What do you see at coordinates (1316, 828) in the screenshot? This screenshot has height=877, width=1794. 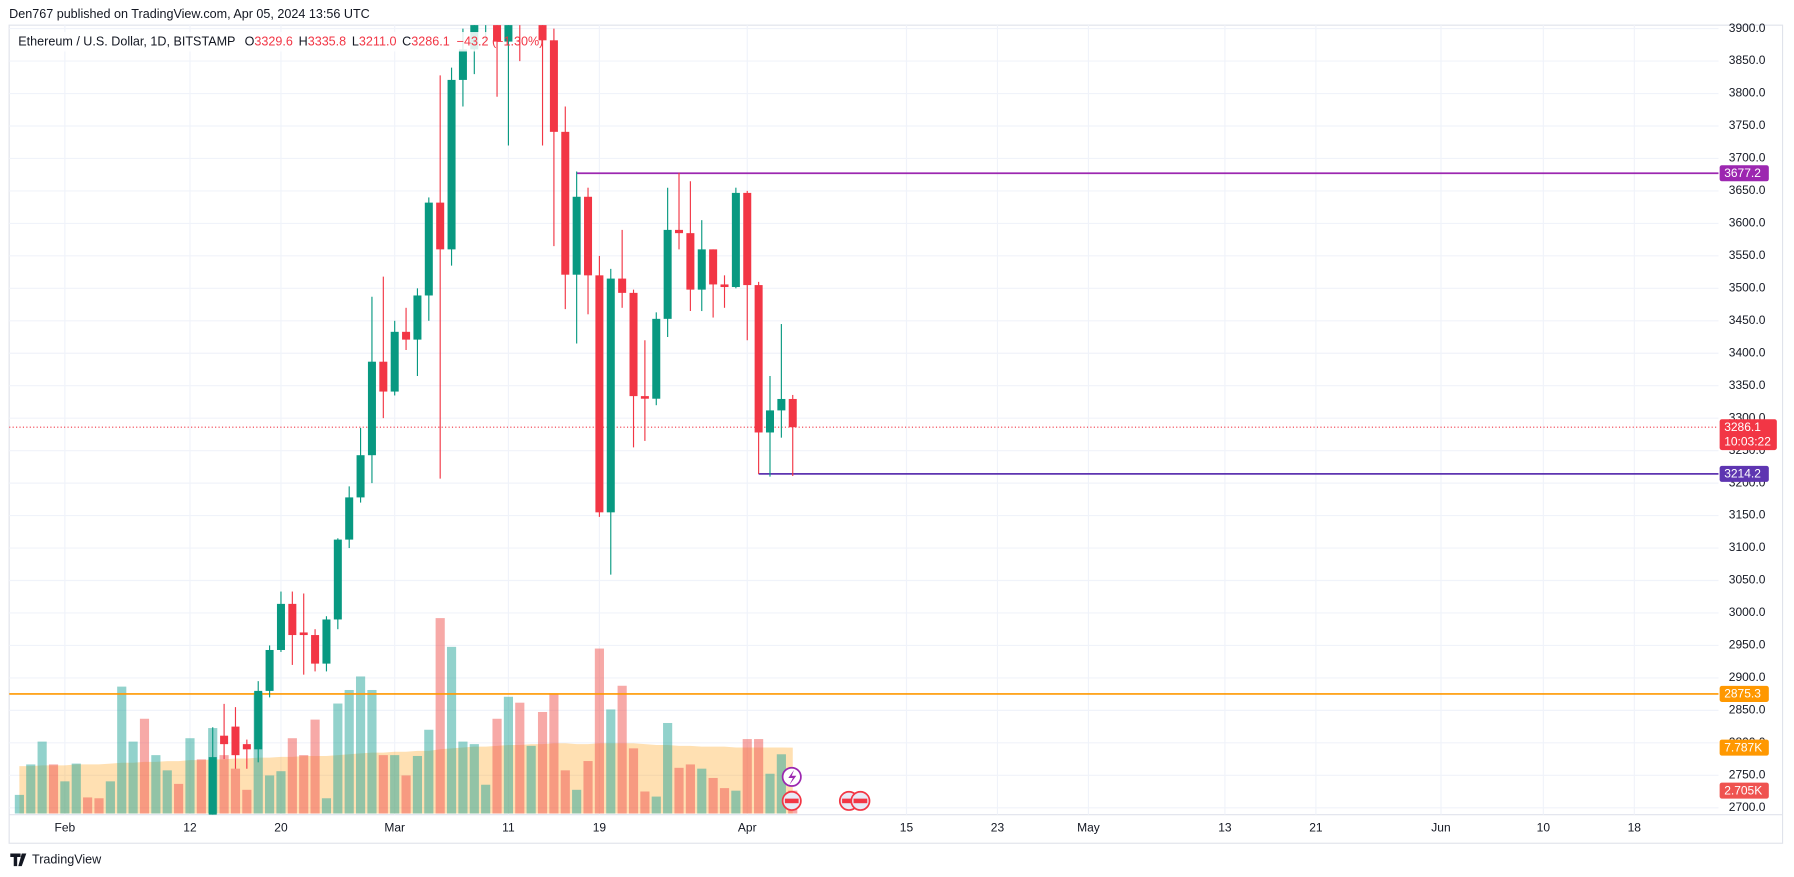 I see `x-tick-label: 21` at bounding box center [1316, 828].